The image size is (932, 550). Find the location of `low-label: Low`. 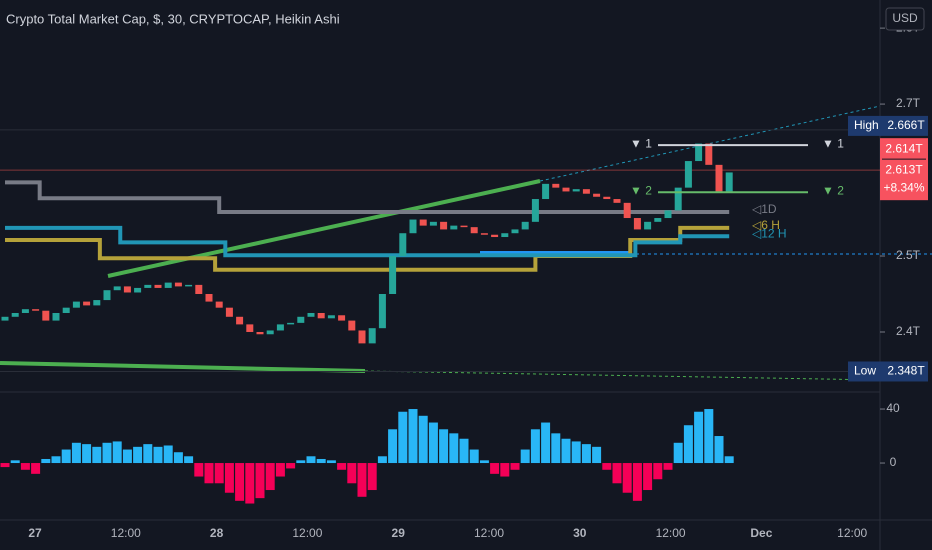

low-label: Low is located at coordinates (865, 371).